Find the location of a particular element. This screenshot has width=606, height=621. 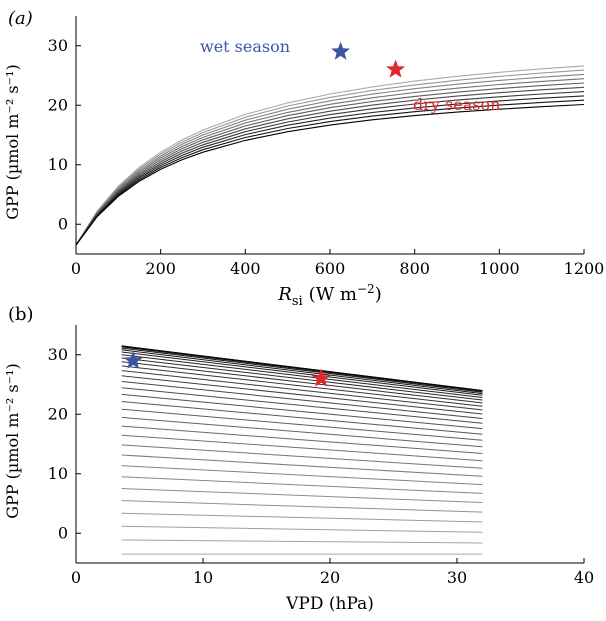

panel-b-x-tick-label: 10 is located at coordinates (203, 577).